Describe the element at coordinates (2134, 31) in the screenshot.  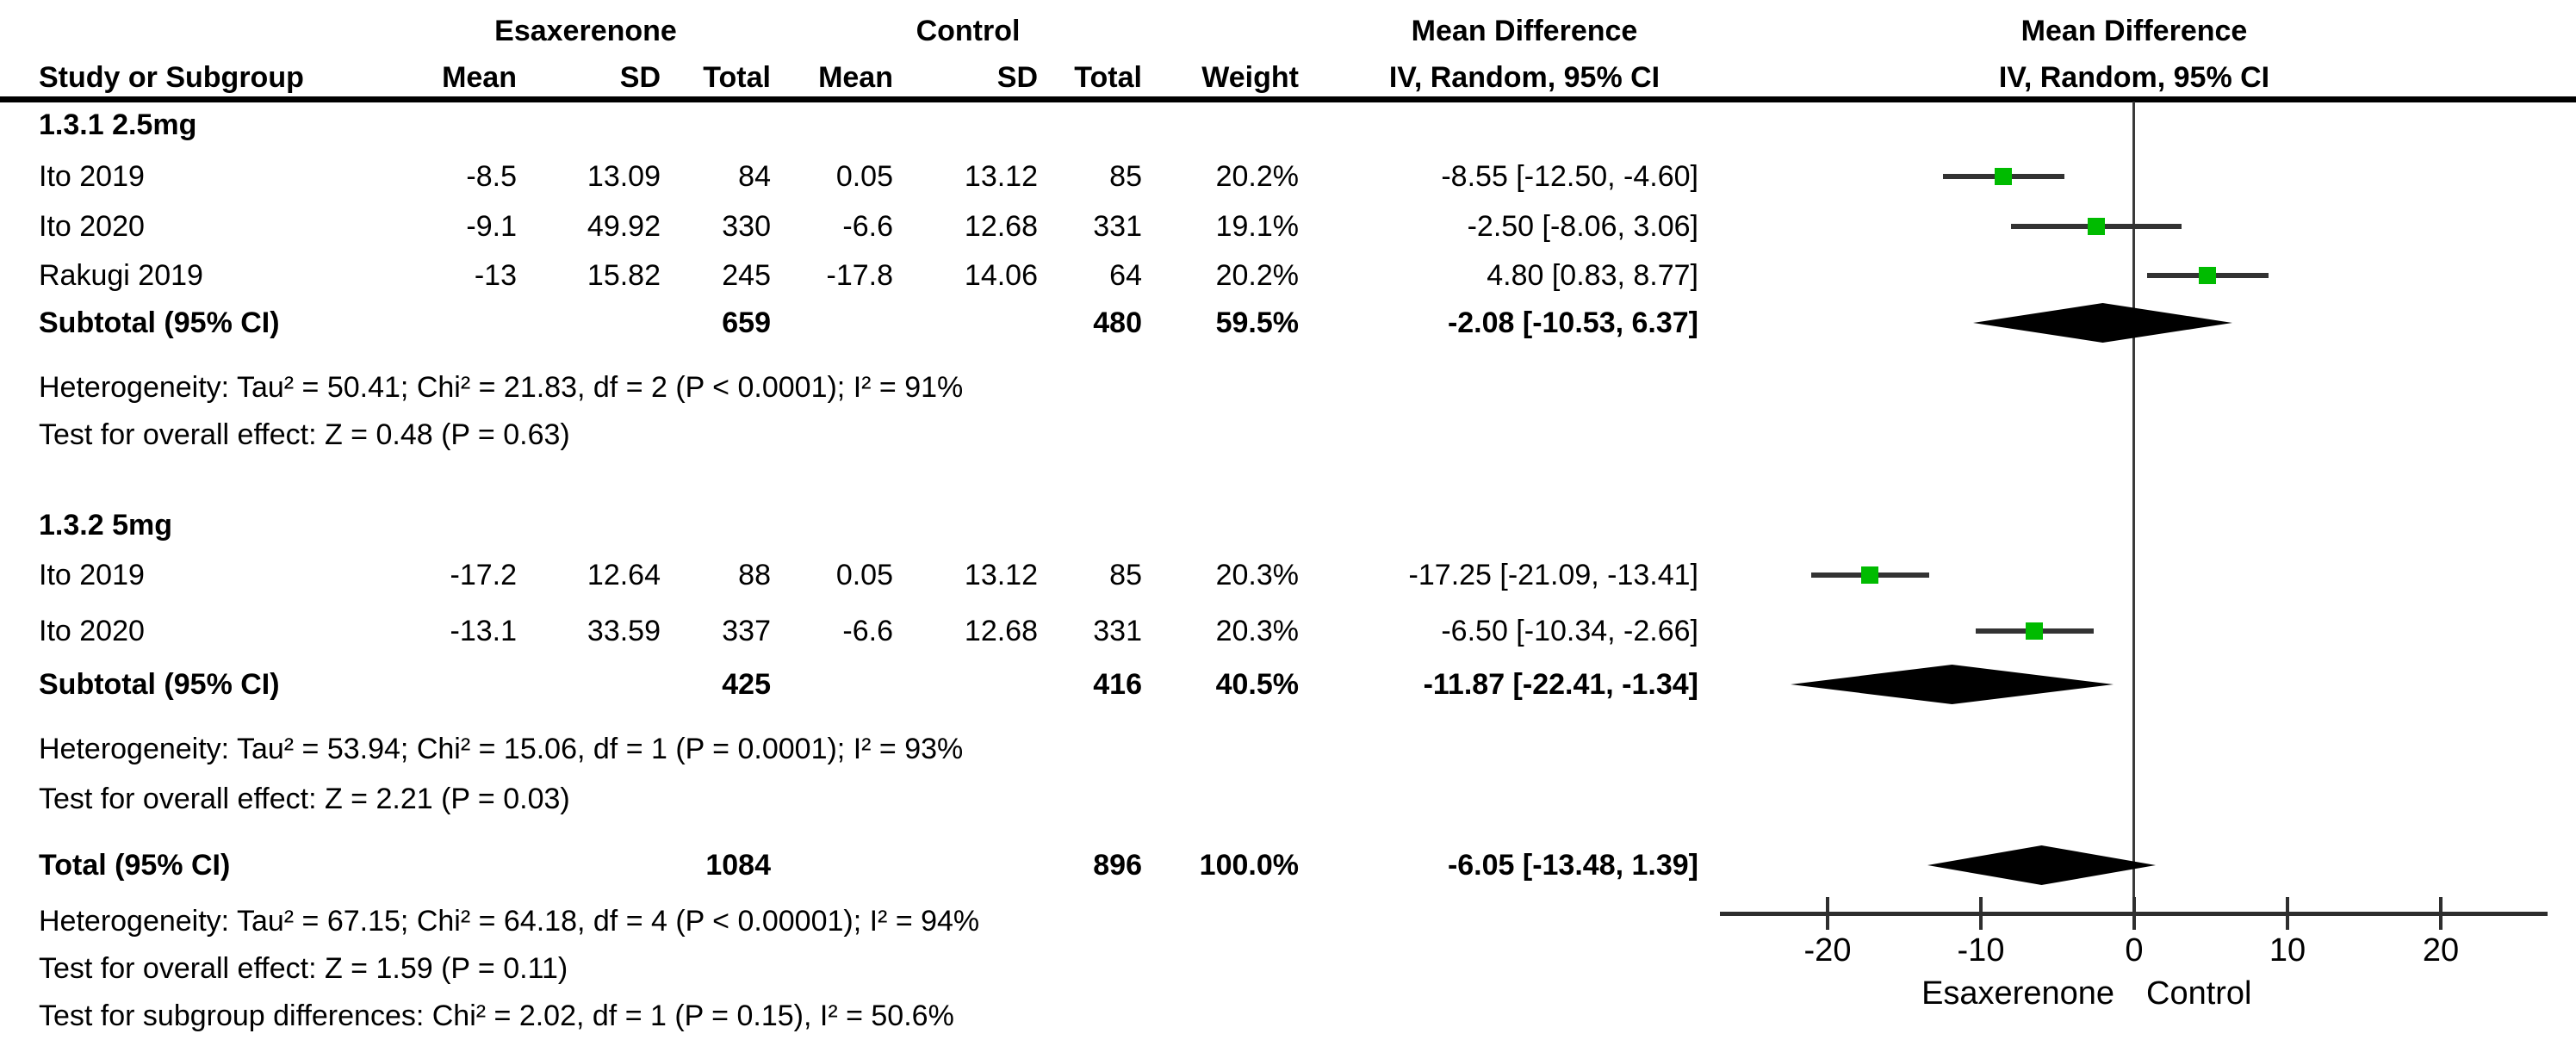
I see `group-header-mean-difference-plot: Mean Difference` at that location.